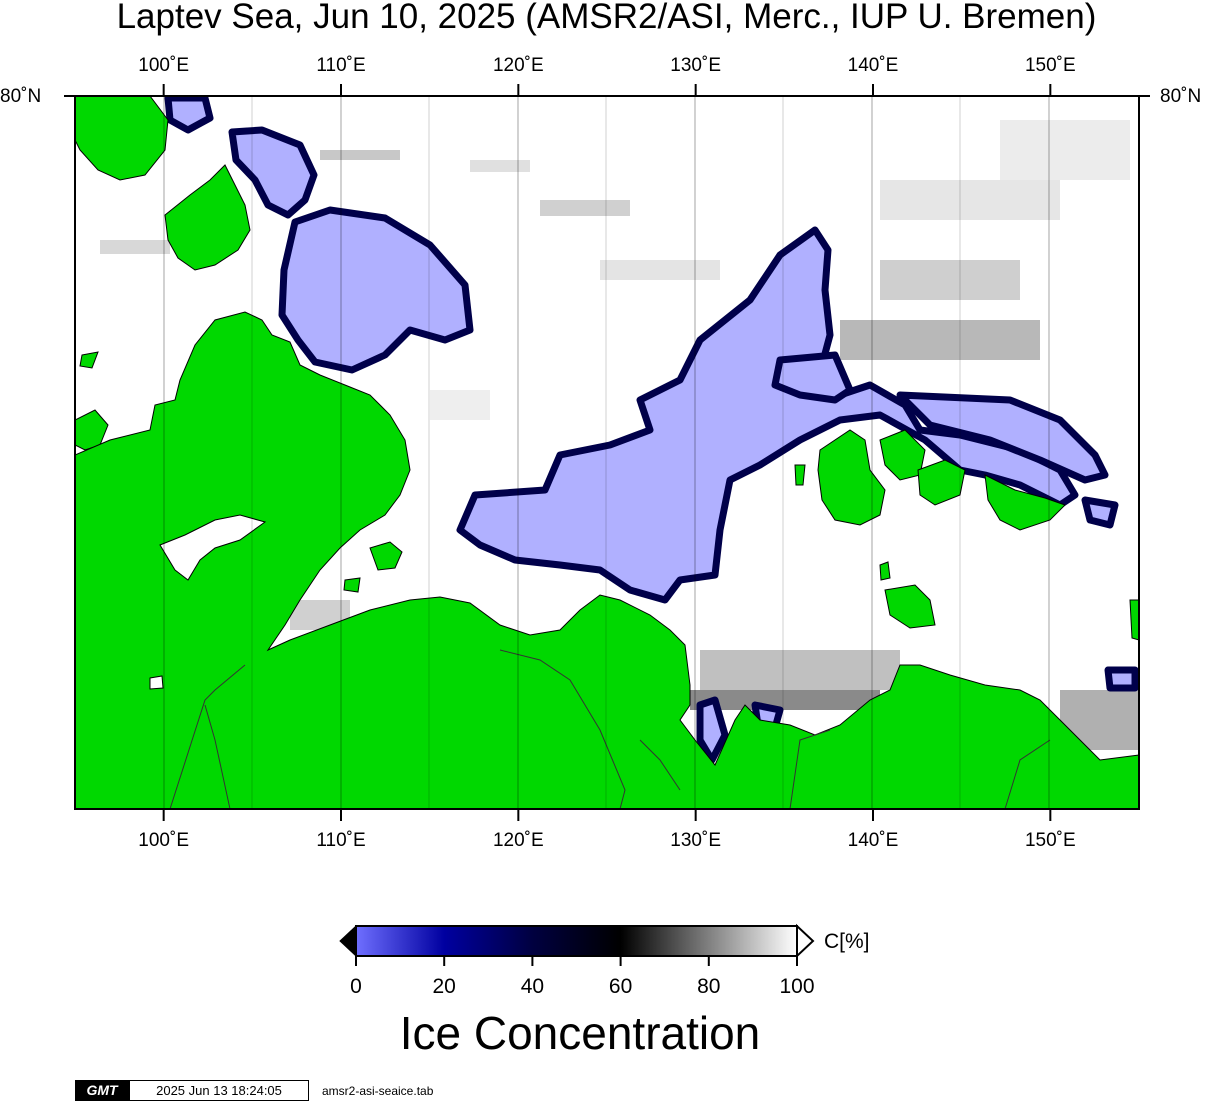 The height and width of the screenshot is (1104, 1213). What do you see at coordinates (102, 1090) in the screenshot?
I see `gmt-logo: GMT` at bounding box center [102, 1090].